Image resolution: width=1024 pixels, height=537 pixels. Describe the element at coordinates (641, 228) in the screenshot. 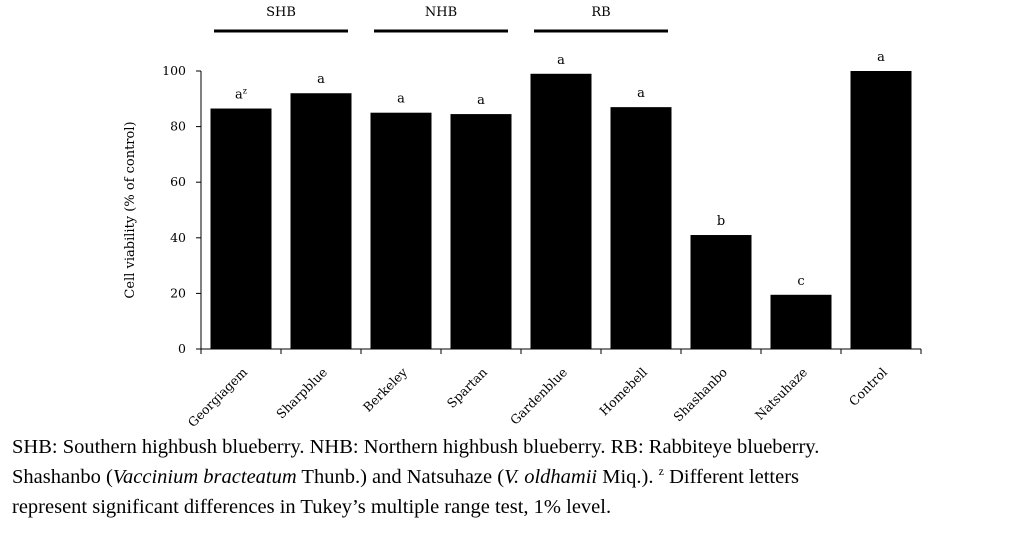

I see `bar-homebell` at that location.